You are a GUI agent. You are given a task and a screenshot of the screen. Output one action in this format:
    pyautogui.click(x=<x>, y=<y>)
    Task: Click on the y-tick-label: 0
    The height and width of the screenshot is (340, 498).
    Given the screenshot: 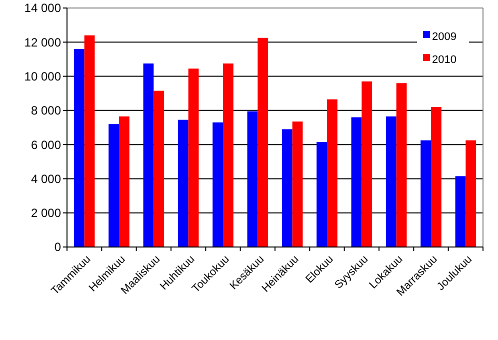 What is the action you would take?
    pyautogui.click(x=58, y=247)
    